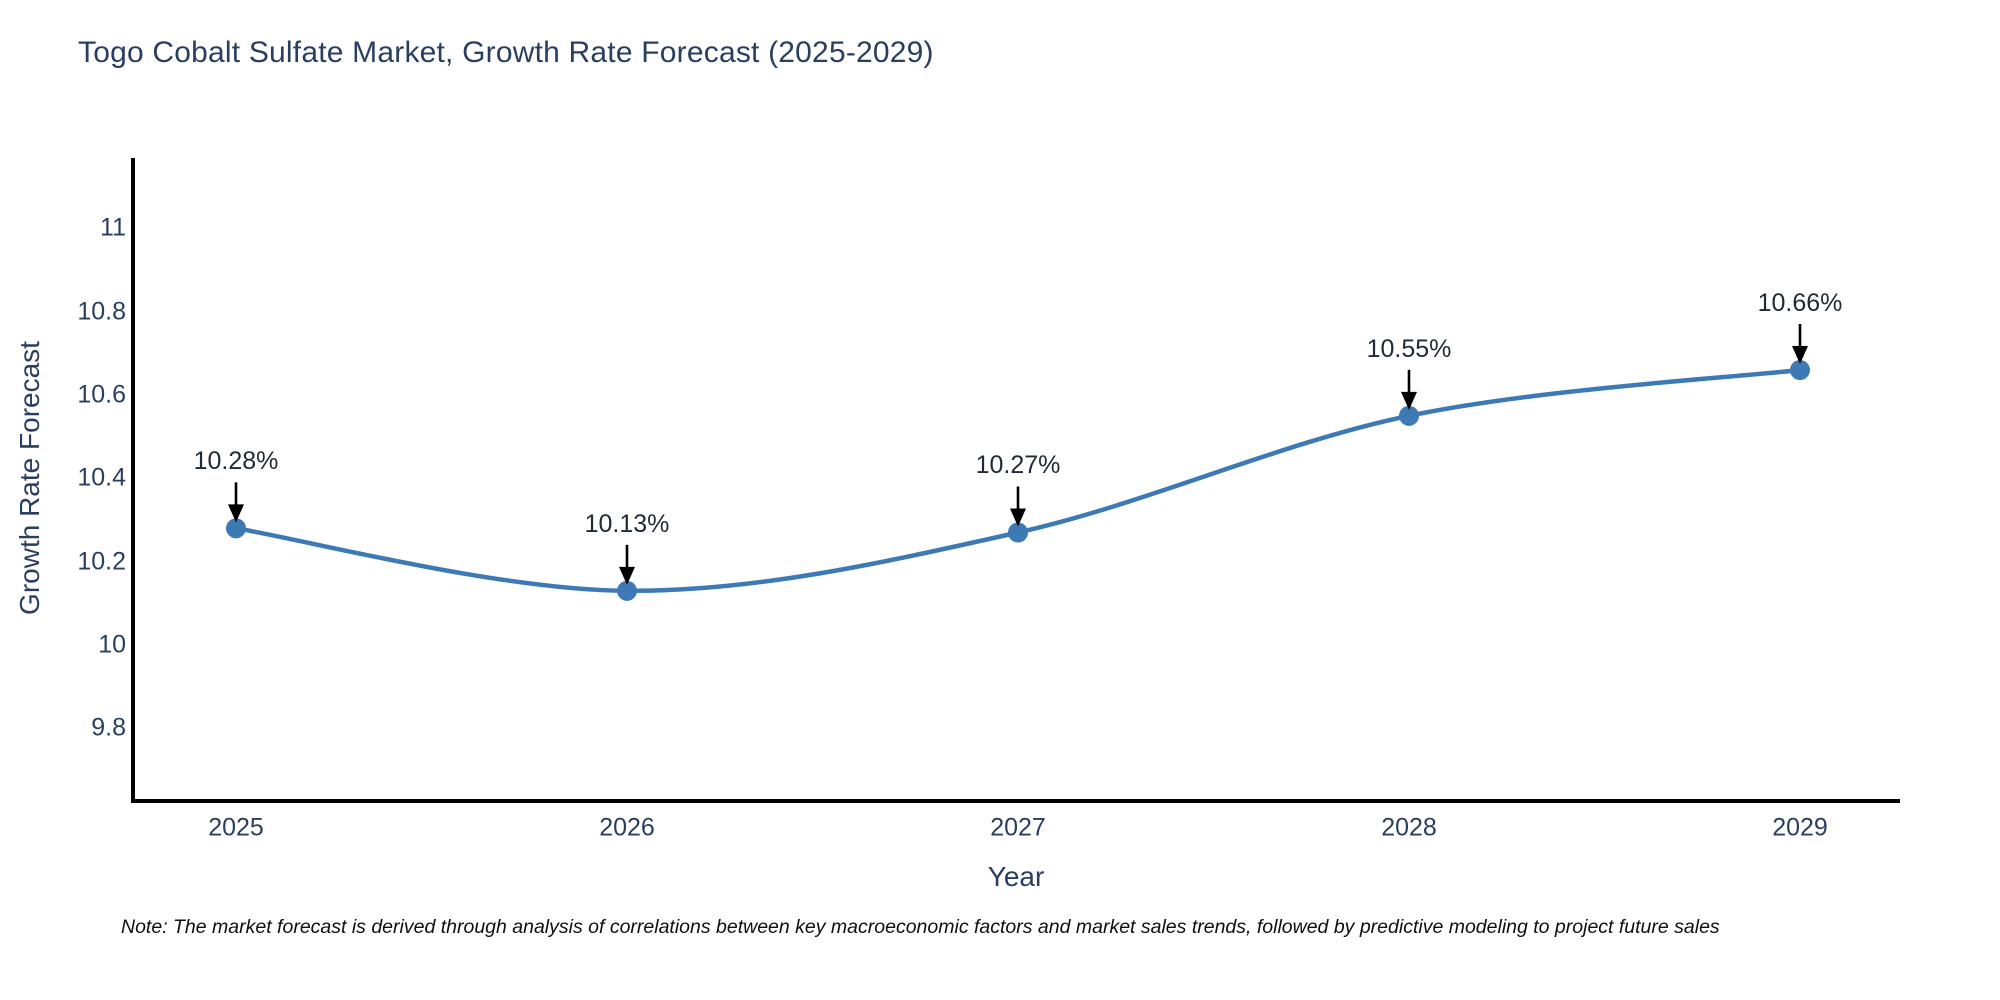  What do you see at coordinates (1800, 827) in the screenshot?
I see `x-tick-label: 2029` at bounding box center [1800, 827].